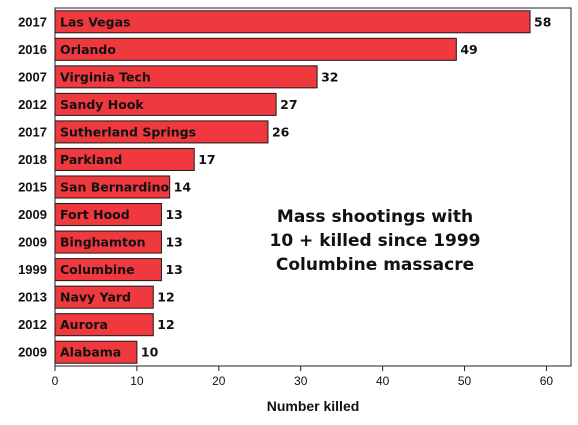 Image resolution: width=578 pixels, height=425 pixels. Describe the element at coordinates (102, 104) in the screenshot. I see `bar-category-label: Sandy Hook` at that location.